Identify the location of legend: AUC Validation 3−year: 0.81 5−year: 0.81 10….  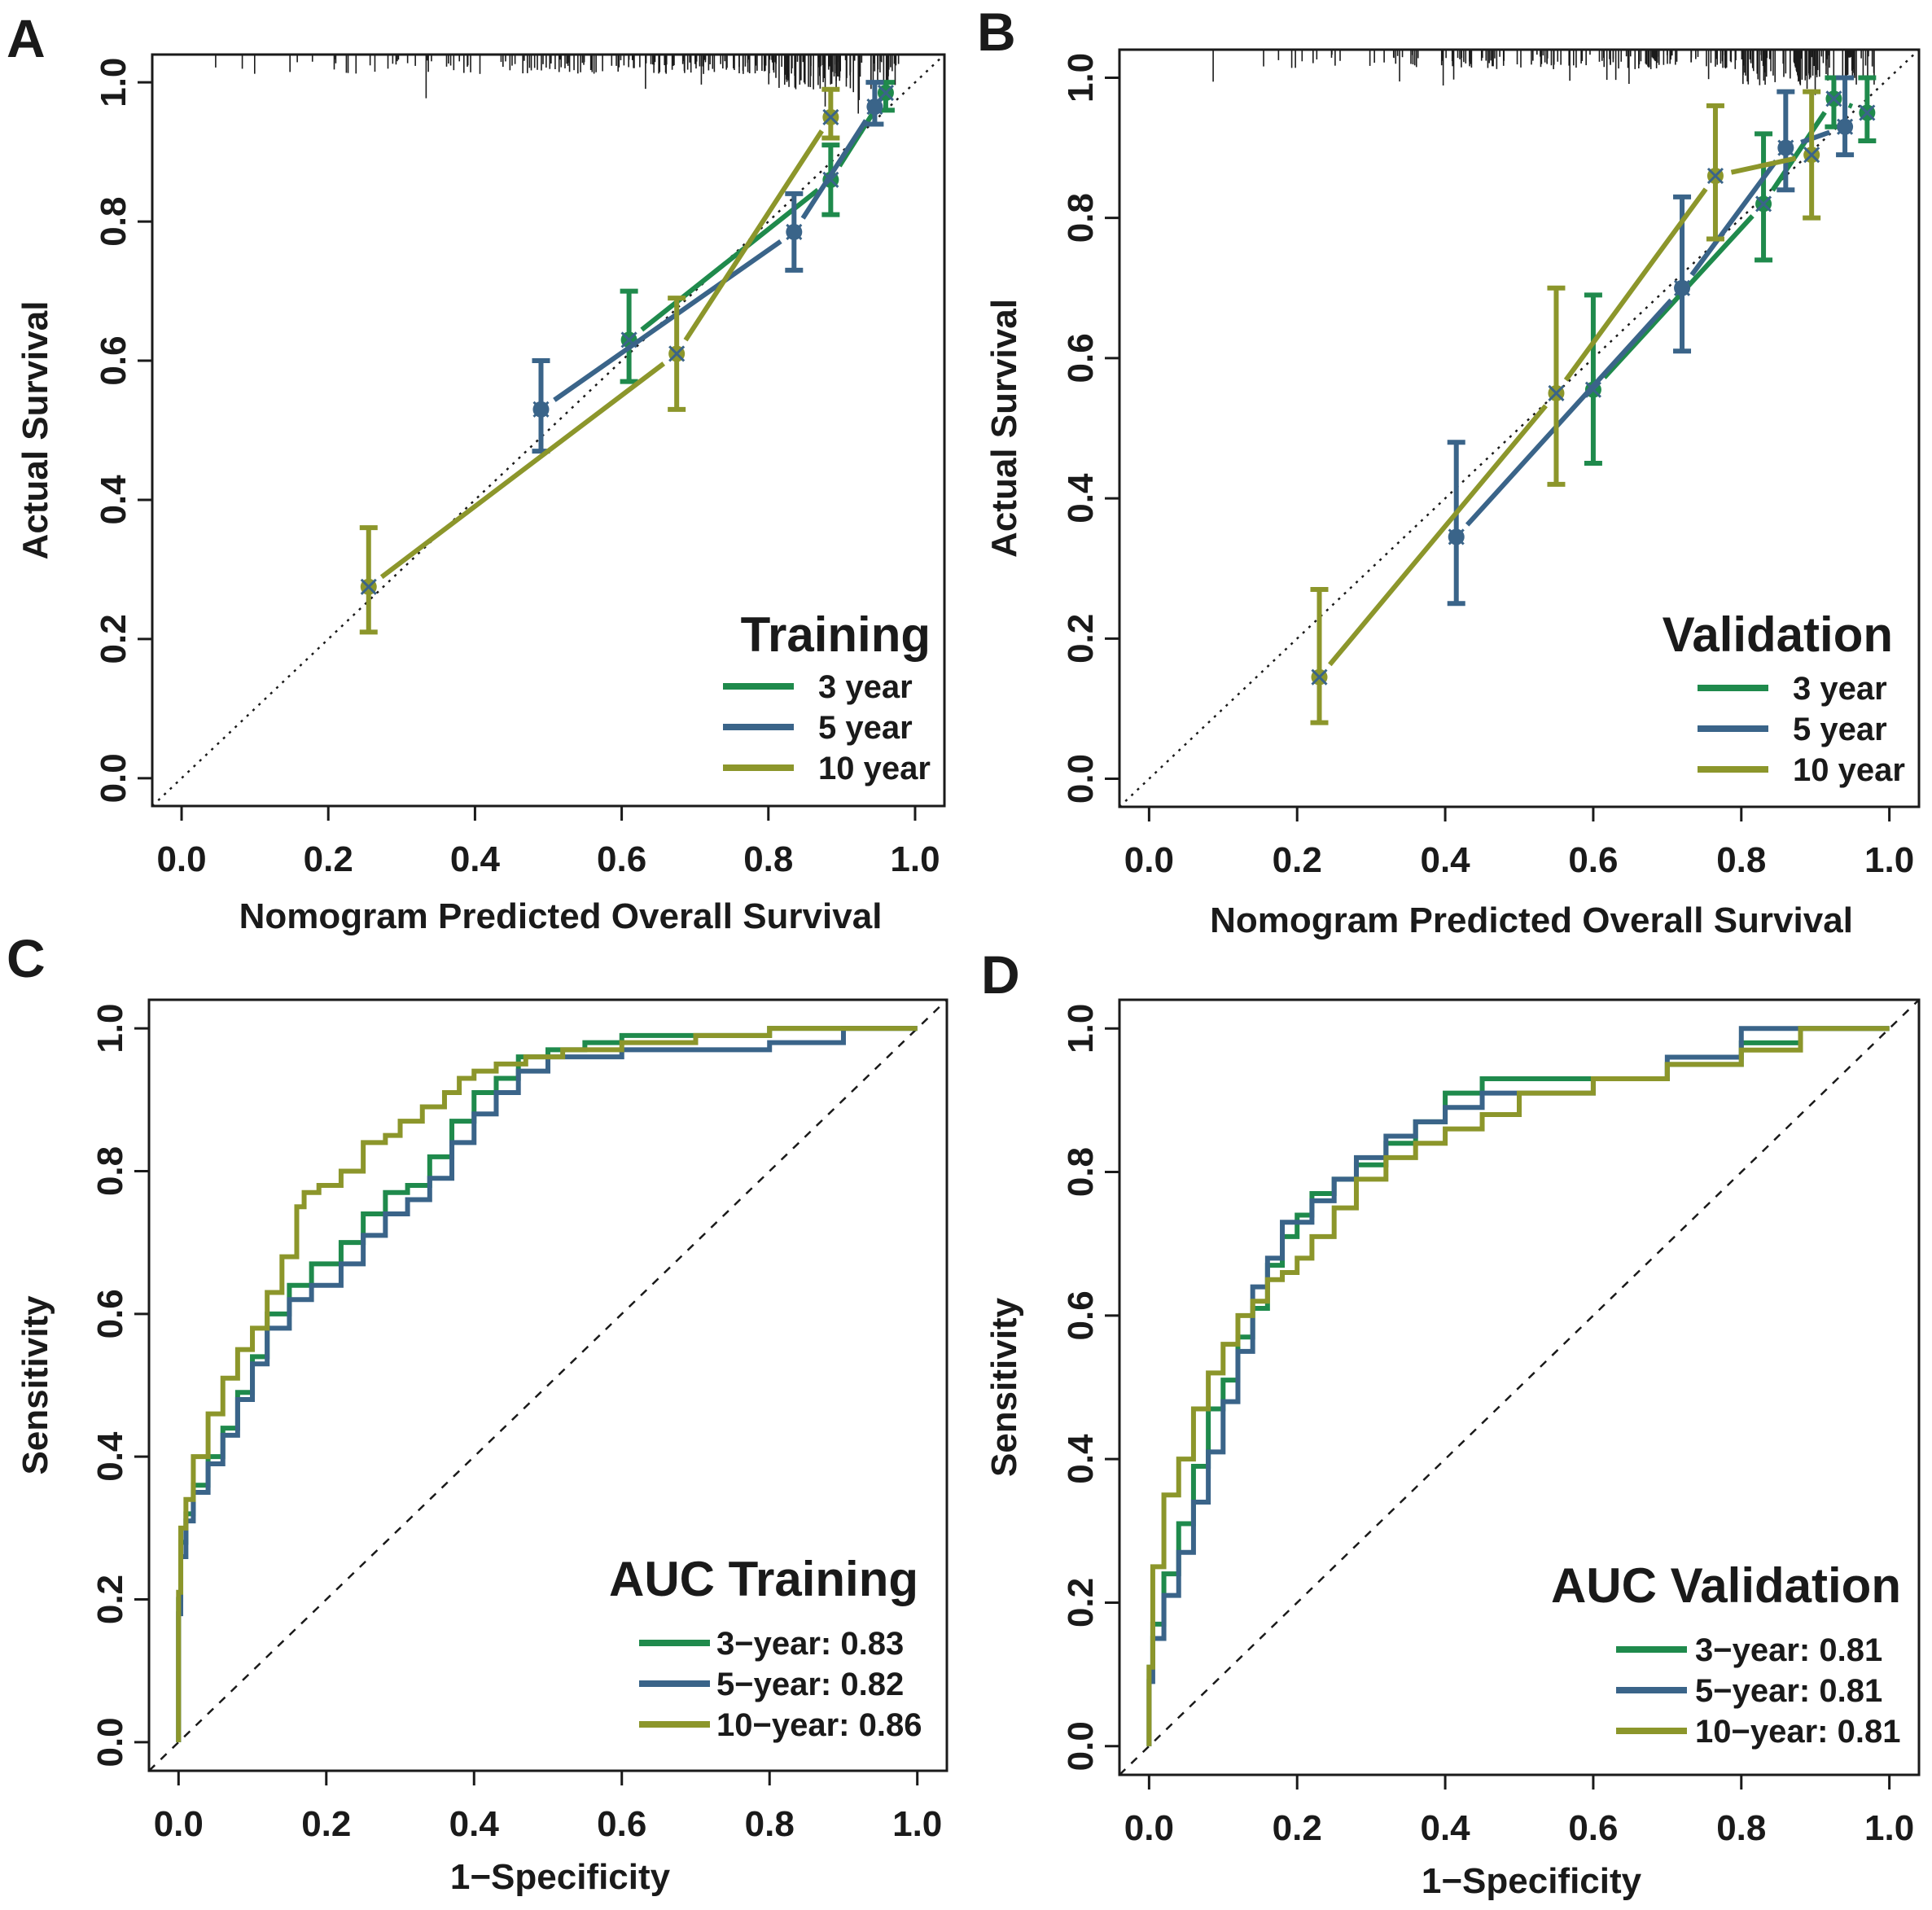
(1726, 1654).